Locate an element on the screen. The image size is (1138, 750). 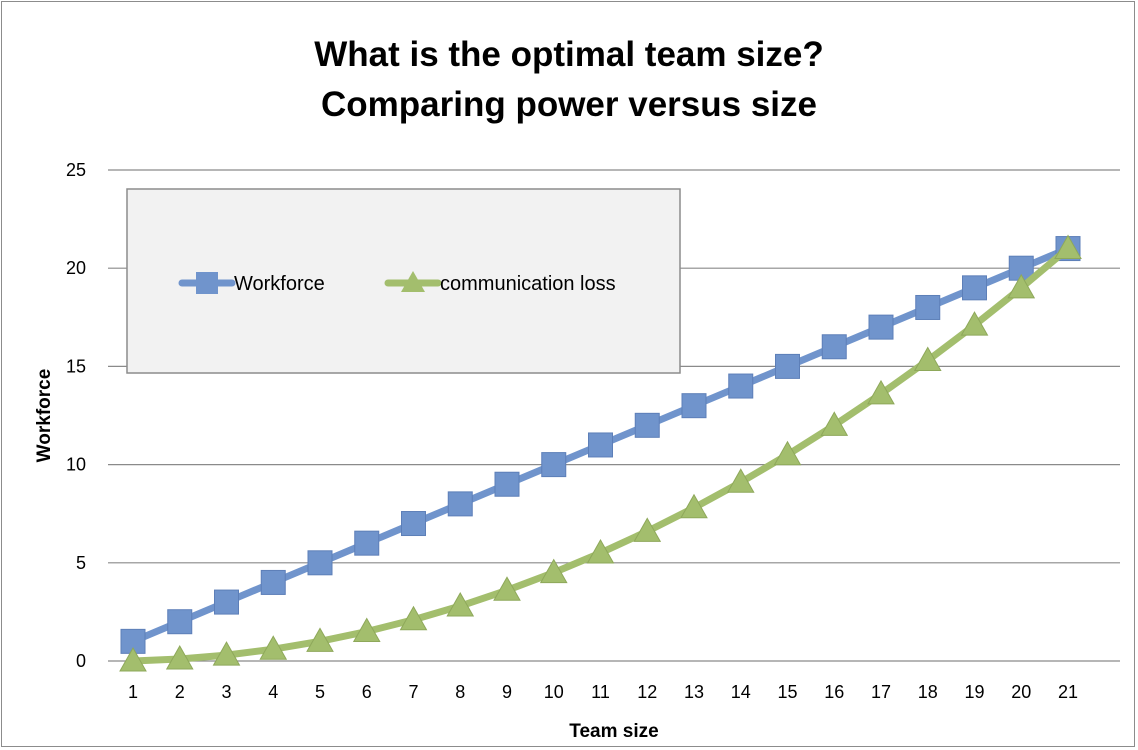
x-tick-label-17: 17 is located at coordinates (881, 692).